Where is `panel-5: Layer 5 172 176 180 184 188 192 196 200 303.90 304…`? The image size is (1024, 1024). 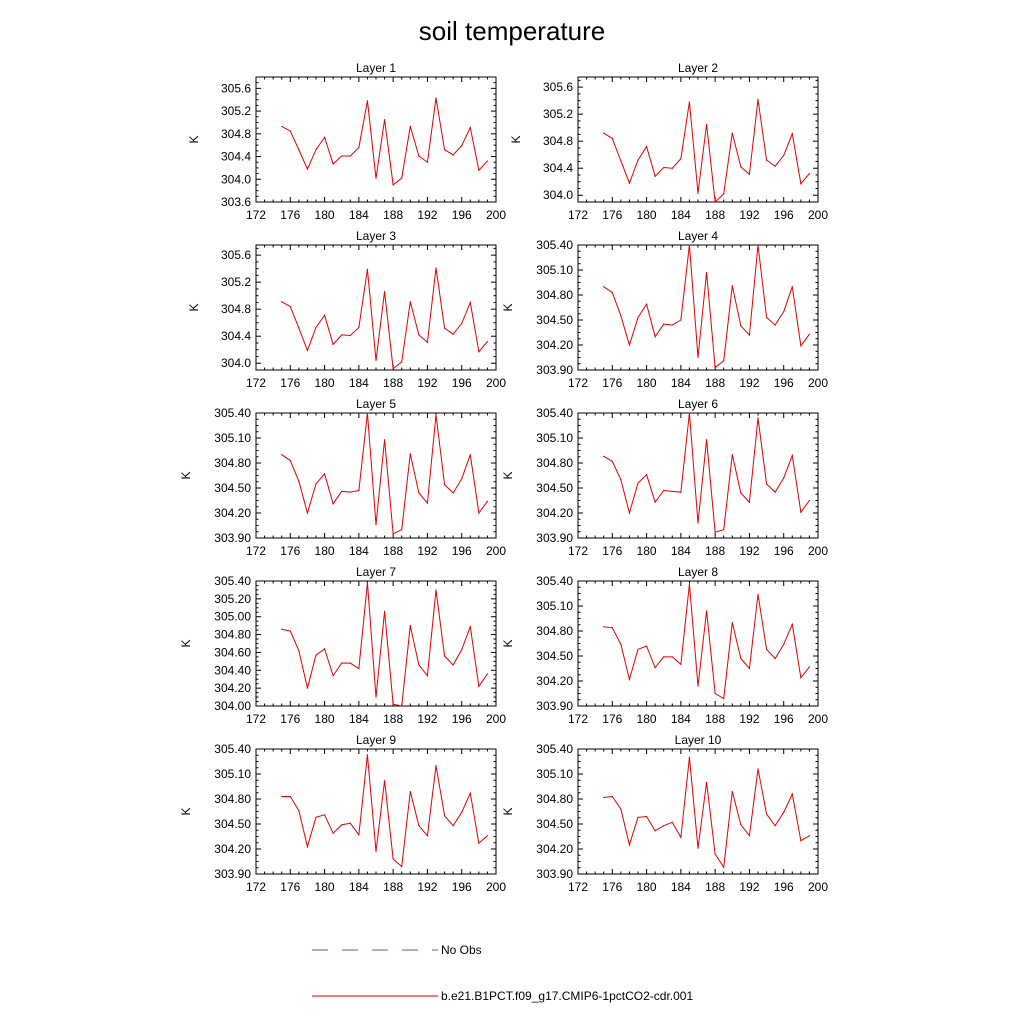
panel-5: Layer 5 172 176 180 184 188 192 196 200 303.90 304… is located at coordinates (342, 477).